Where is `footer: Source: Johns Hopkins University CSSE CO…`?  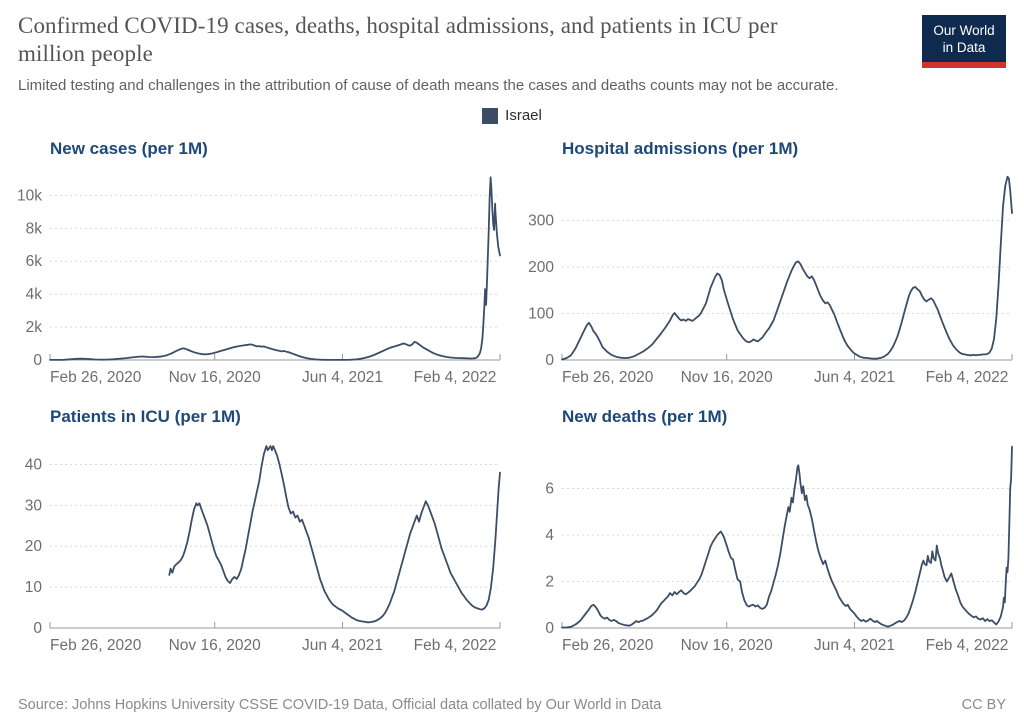 footer: Source: Johns Hopkins University CSSE CO… is located at coordinates (512, 705).